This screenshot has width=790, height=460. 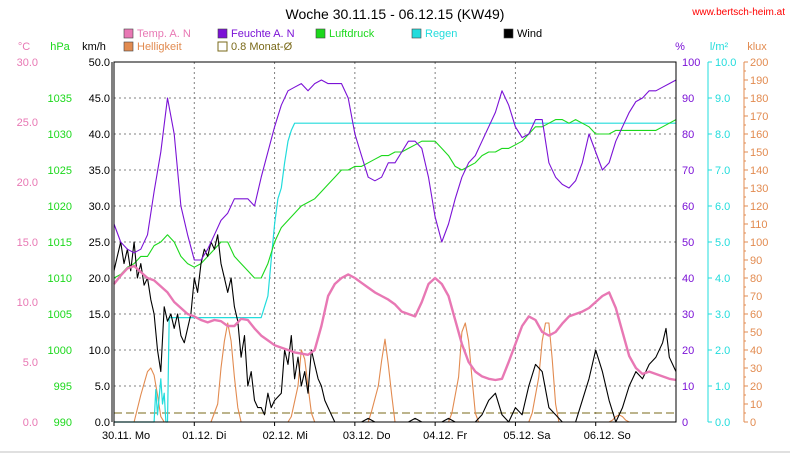 What do you see at coordinates (759, 81) in the screenshot?
I see `tick-label-lux: 190` at bounding box center [759, 81].